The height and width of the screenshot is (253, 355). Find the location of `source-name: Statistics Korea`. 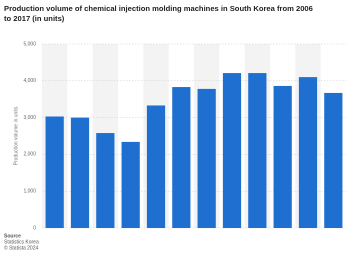

source-name: Statistics Korea is located at coordinates (21, 242).